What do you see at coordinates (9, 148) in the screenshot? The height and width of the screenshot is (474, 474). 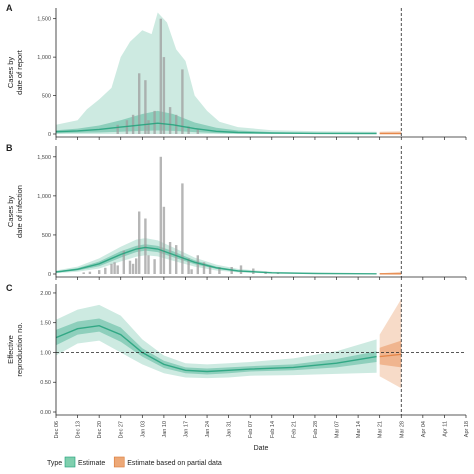 I see `panel-letter: B` at bounding box center [9, 148].